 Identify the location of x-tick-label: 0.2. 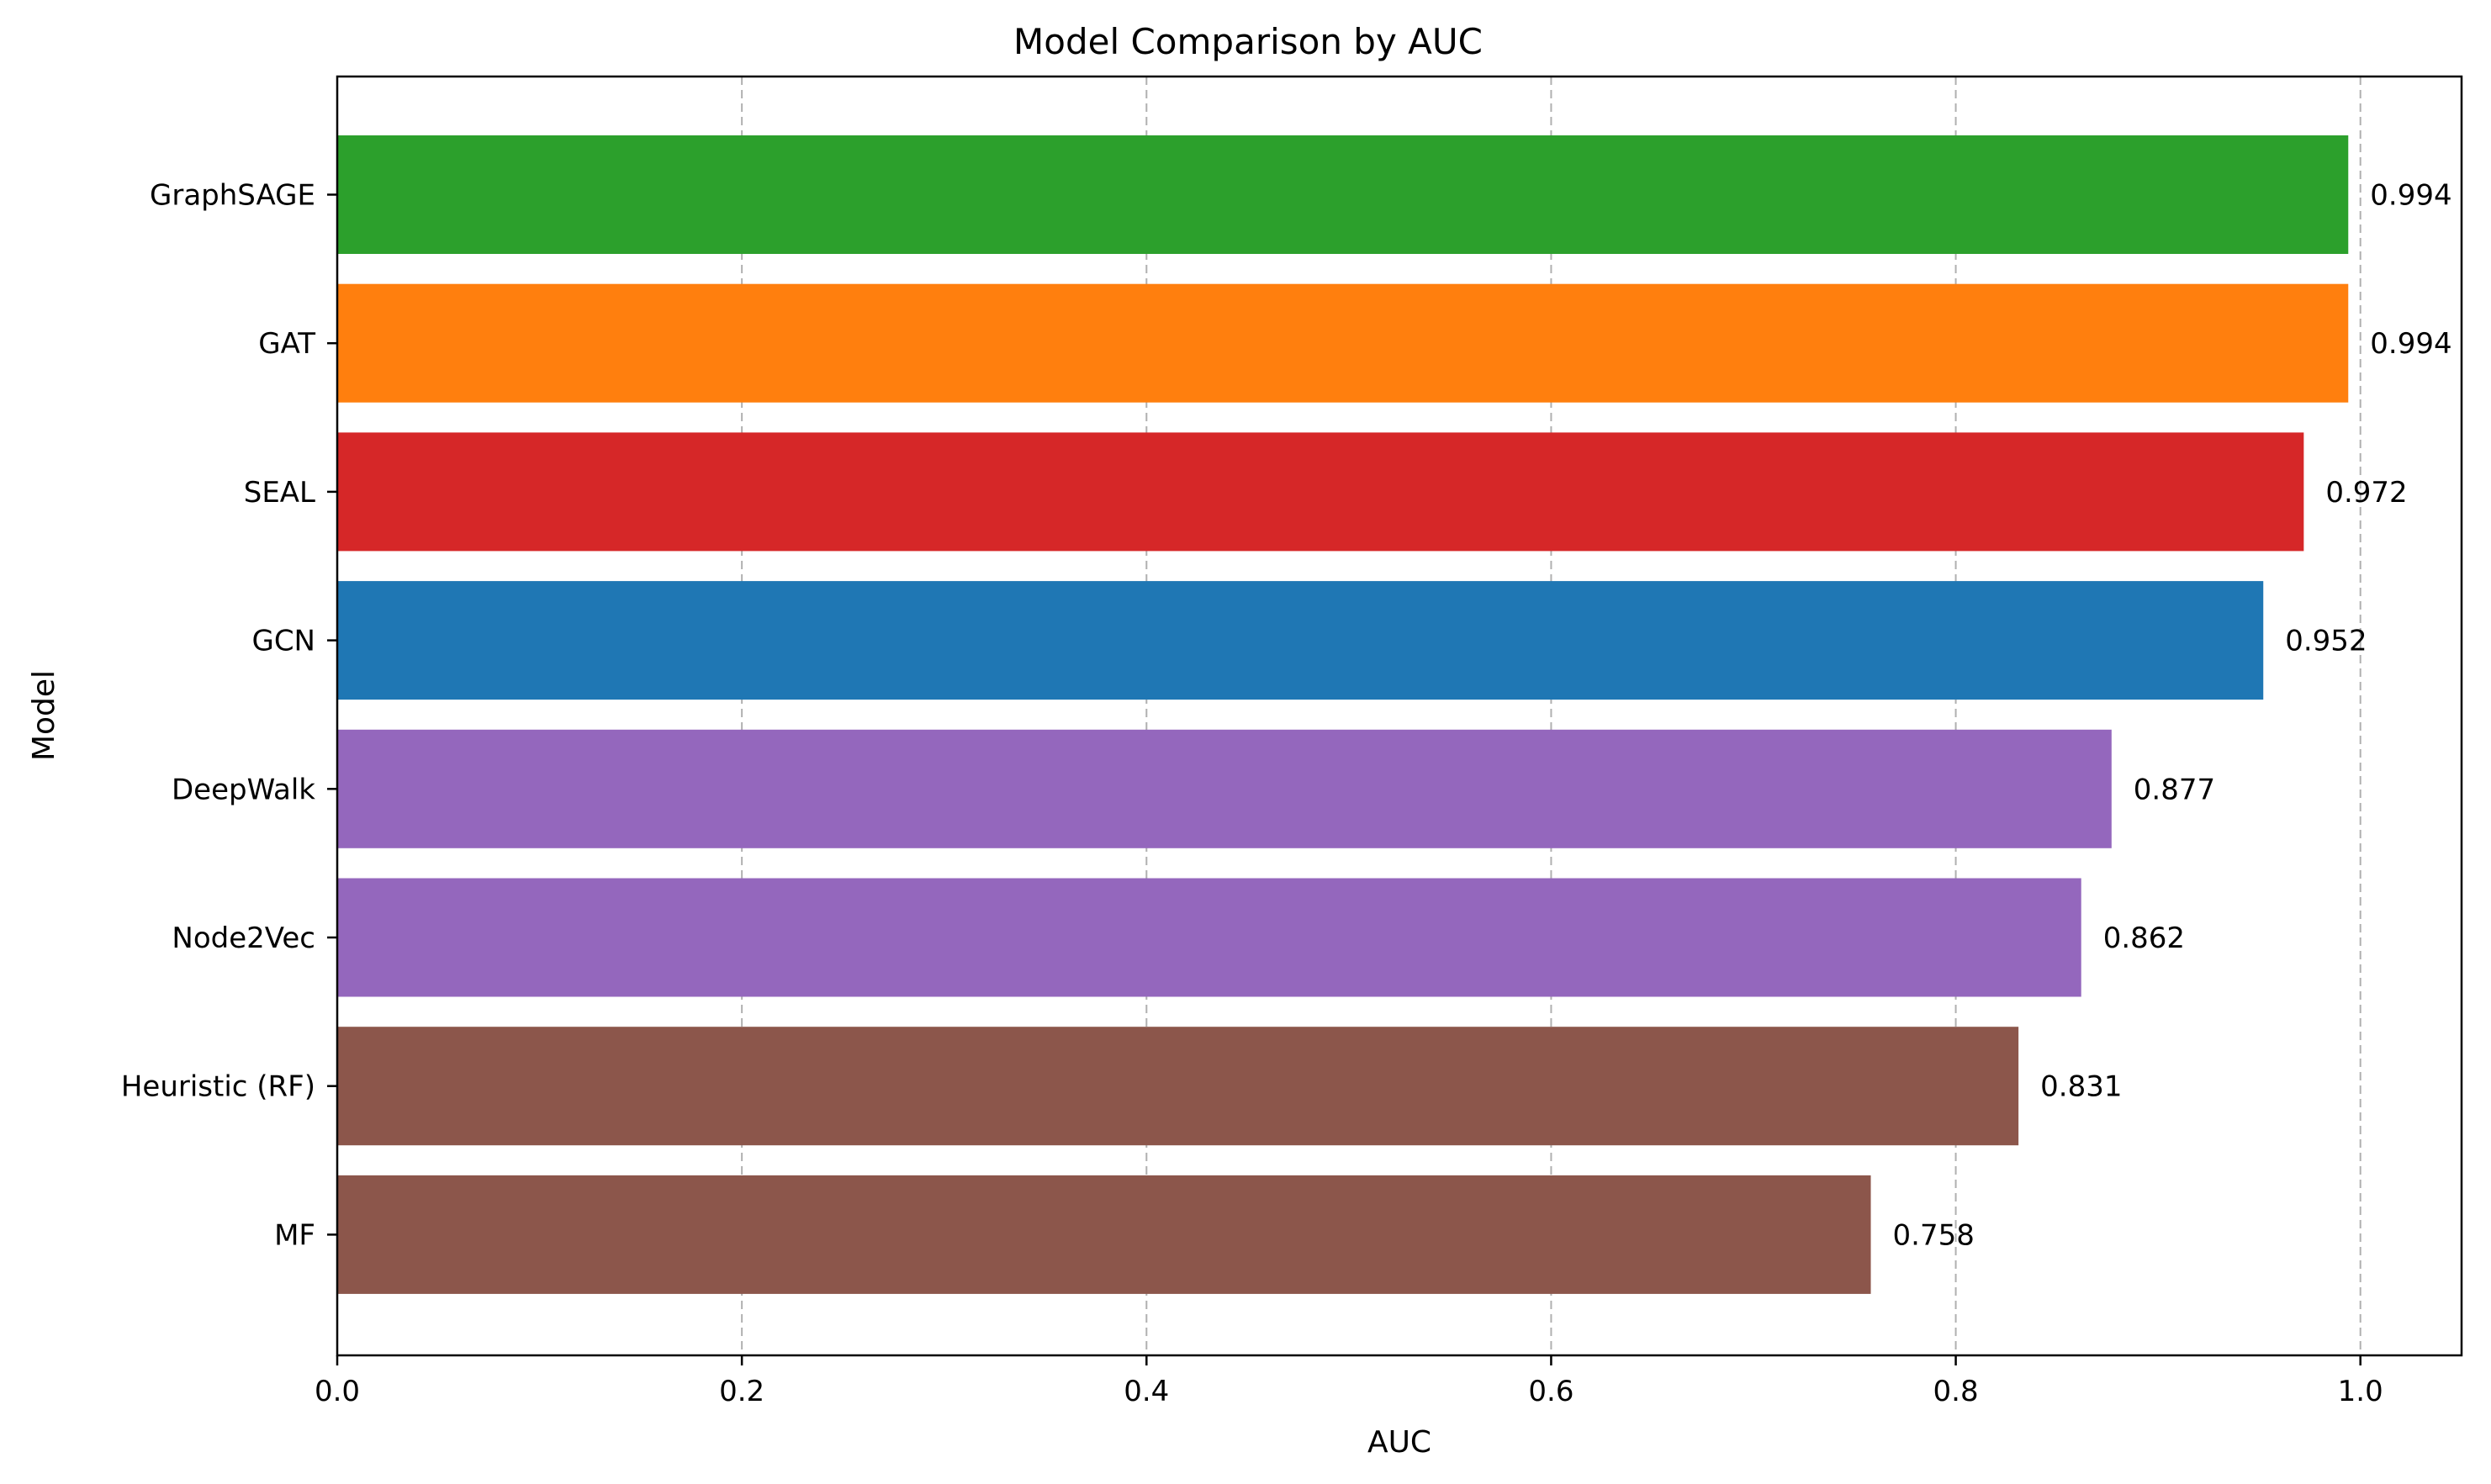
(741, 1391).